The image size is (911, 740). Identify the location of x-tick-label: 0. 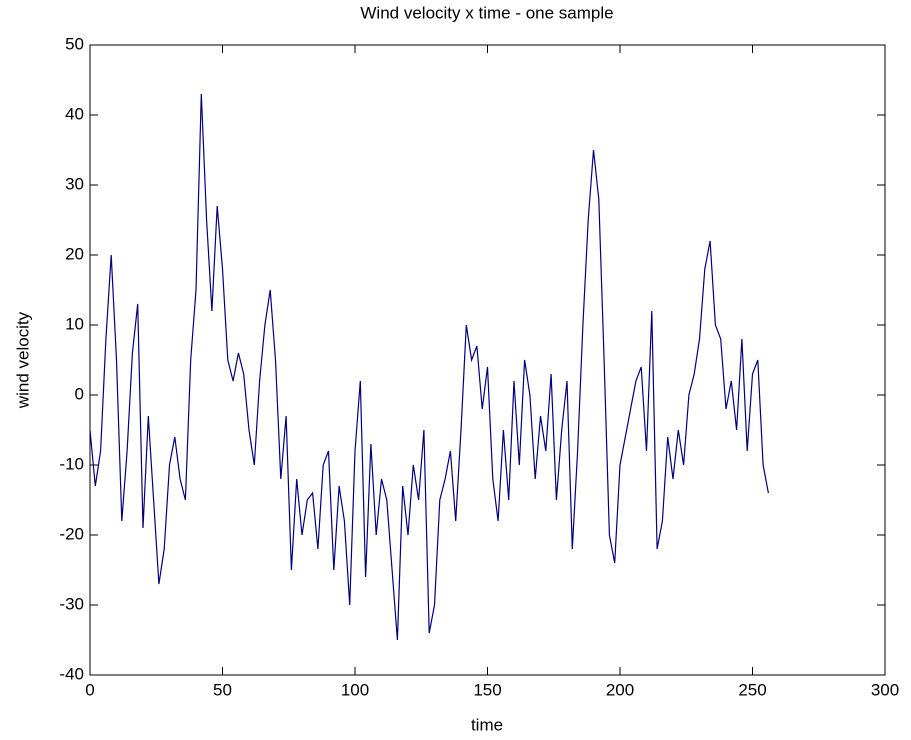
(89, 689).